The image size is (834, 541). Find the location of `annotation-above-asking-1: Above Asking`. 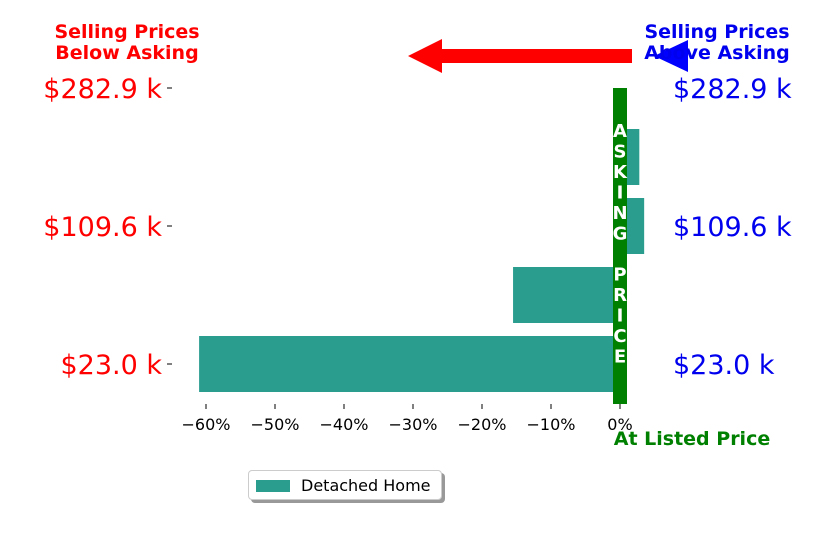

annotation-above-asking-1: Above Asking is located at coordinates (717, 53).